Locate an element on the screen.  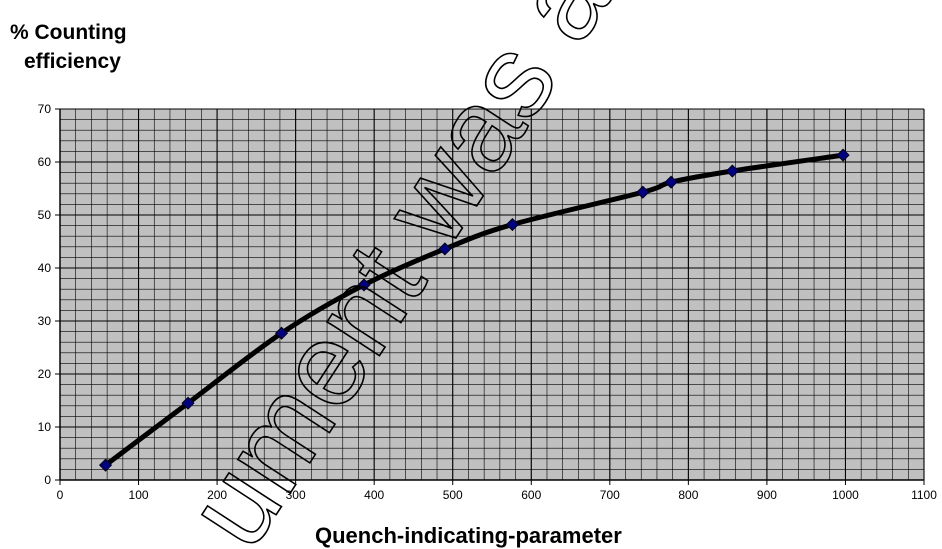
x-tick-label: 800 is located at coordinates (688, 495).